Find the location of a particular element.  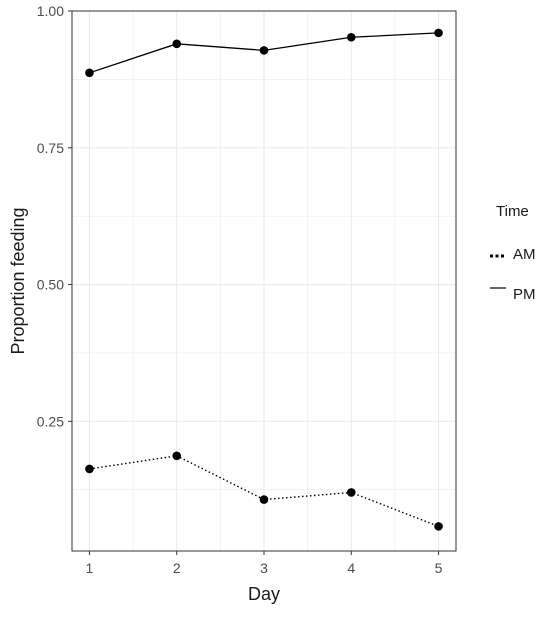

y-tick-label: 1.00 is located at coordinates (50, 11).